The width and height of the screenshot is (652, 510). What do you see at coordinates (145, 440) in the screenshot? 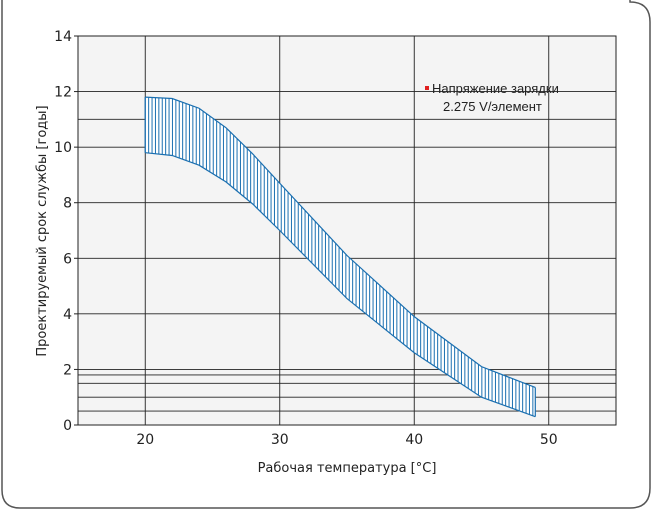
I see `x-tick-label: 20` at bounding box center [145, 440].